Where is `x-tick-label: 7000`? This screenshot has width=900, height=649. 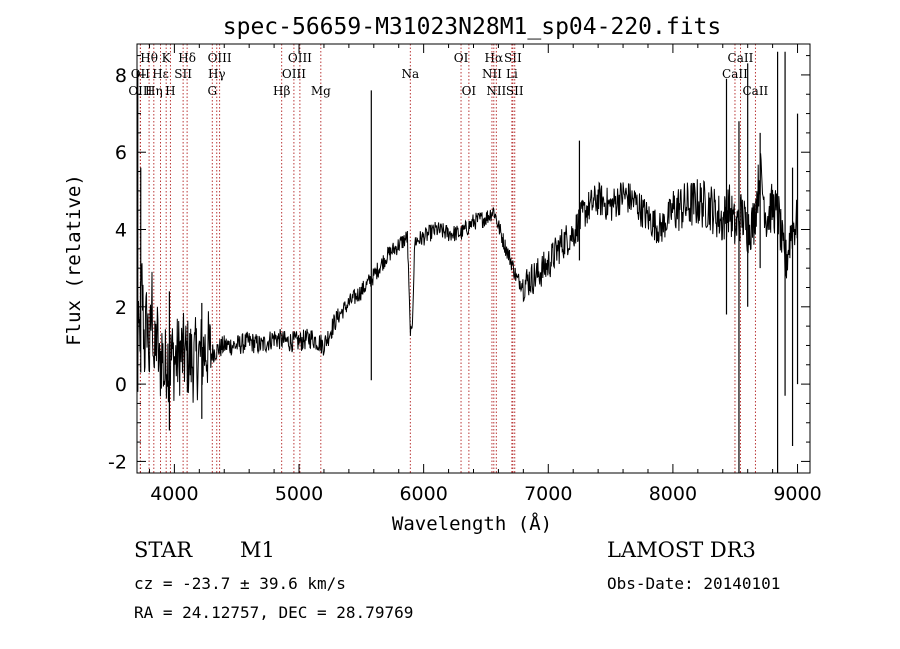 x-tick-label: 7000 is located at coordinates (548, 494).